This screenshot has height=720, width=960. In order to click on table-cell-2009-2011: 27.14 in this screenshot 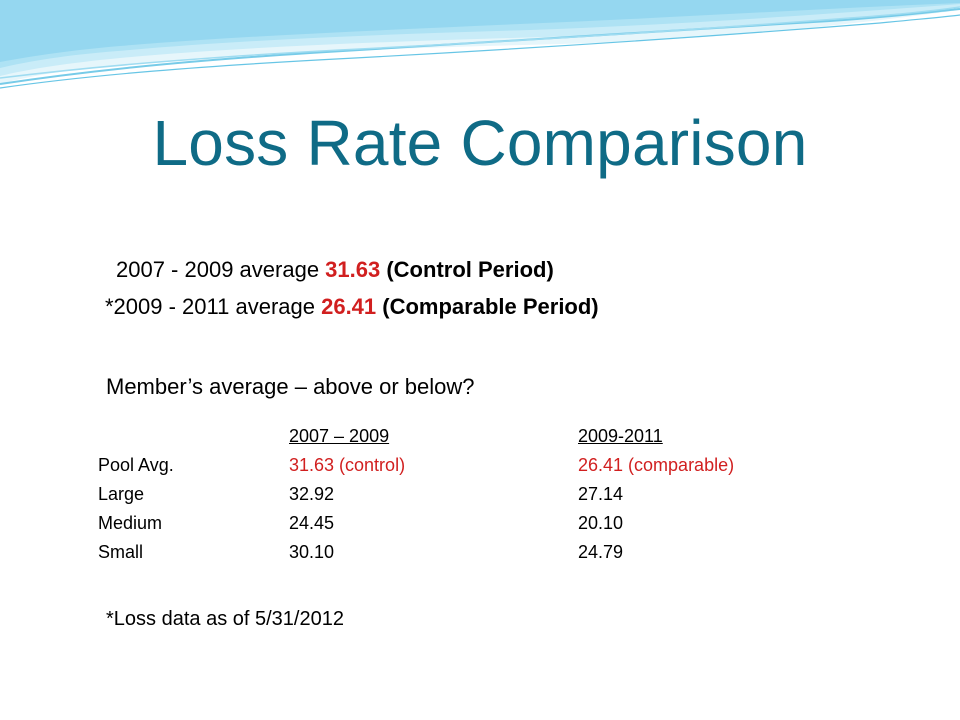, I will do `click(601, 494)`.